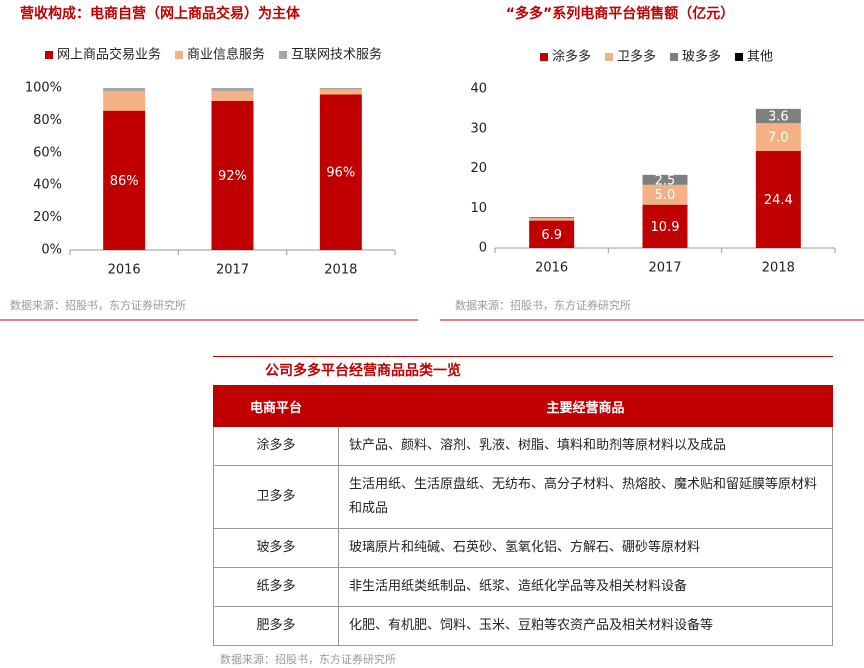  I want to click on table-cell: 肥多多, so click(276, 626).